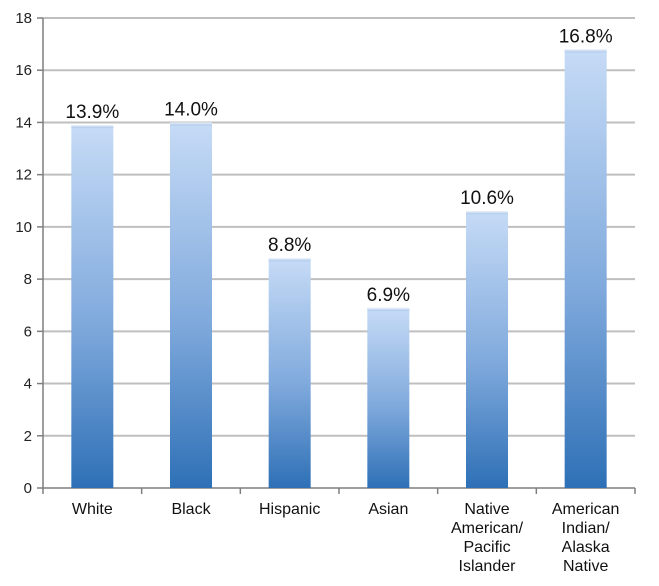 Image resolution: width=659 pixels, height=586 pixels. I want to click on data-label: 13.9%, so click(92, 112).